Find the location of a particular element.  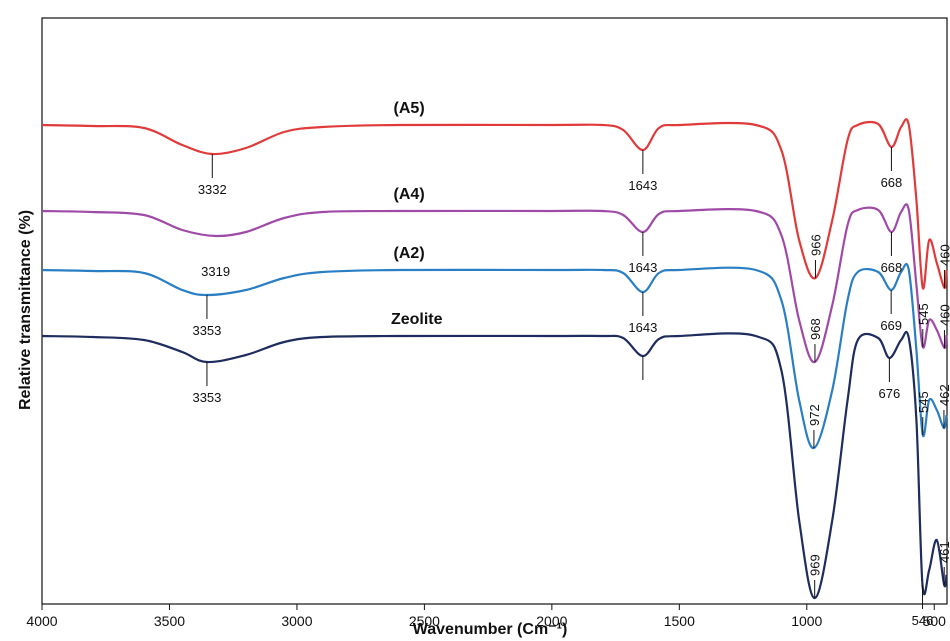

x-axis-title: Wavenumber (Cm⁻¹) is located at coordinates (490, 629).